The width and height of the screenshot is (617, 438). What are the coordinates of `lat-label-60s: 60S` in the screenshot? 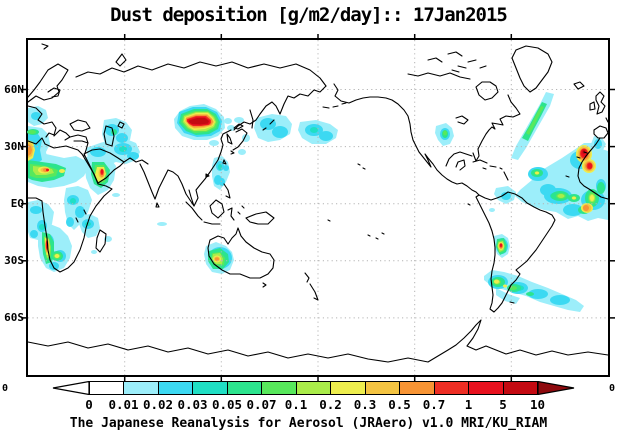 It's located at (14, 317).